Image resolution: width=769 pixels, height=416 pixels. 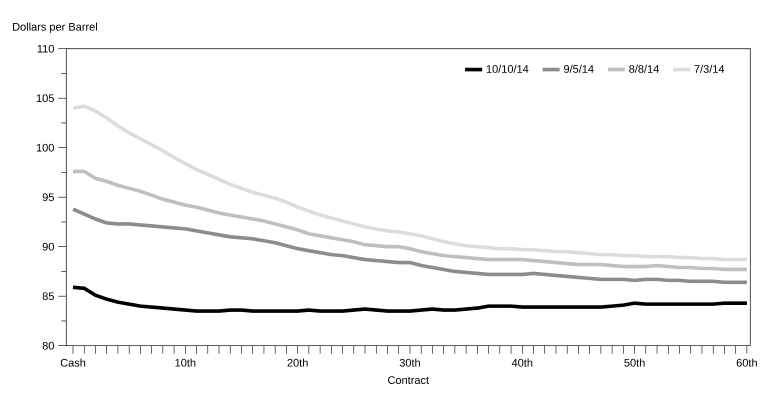 What do you see at coordinates (55, 27) in the screenshot?
I see `y-axis-title: Dollars per Barrel` at bounding box center [55, 27].